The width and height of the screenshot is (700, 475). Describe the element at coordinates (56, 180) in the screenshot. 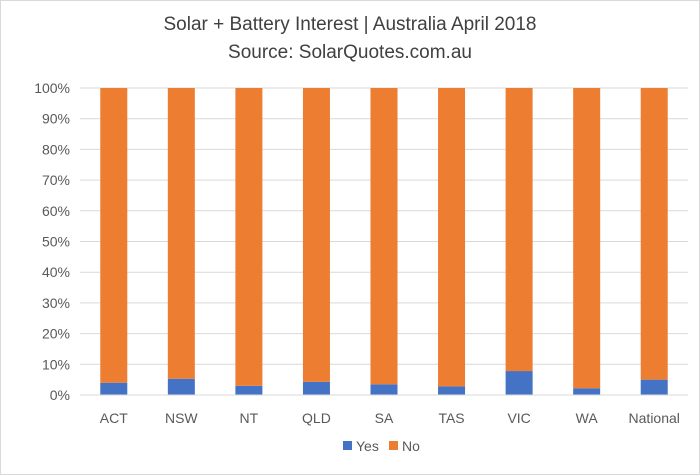

I see `y-tick-label: 70%` at that location.